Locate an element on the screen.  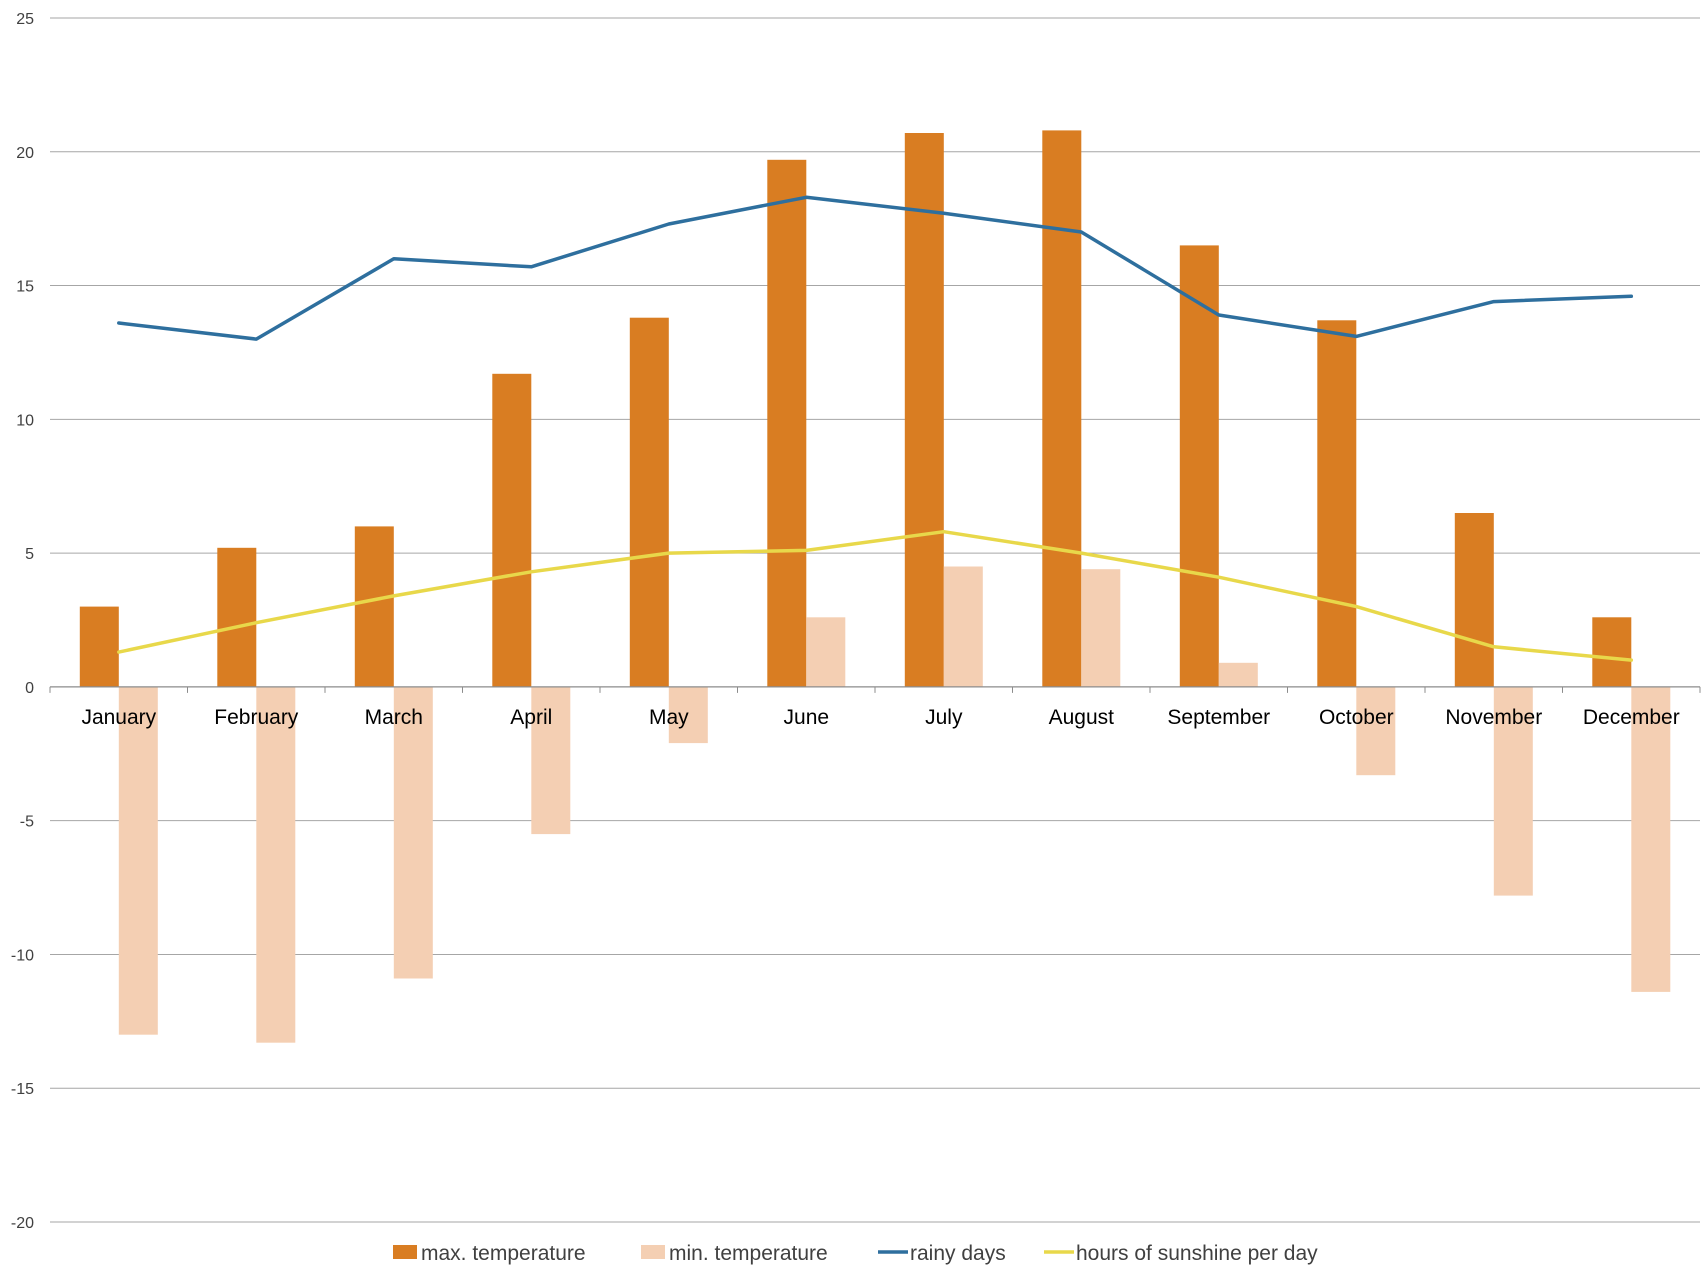
y-tick-label: 5 is located at coordinates (29, 554).